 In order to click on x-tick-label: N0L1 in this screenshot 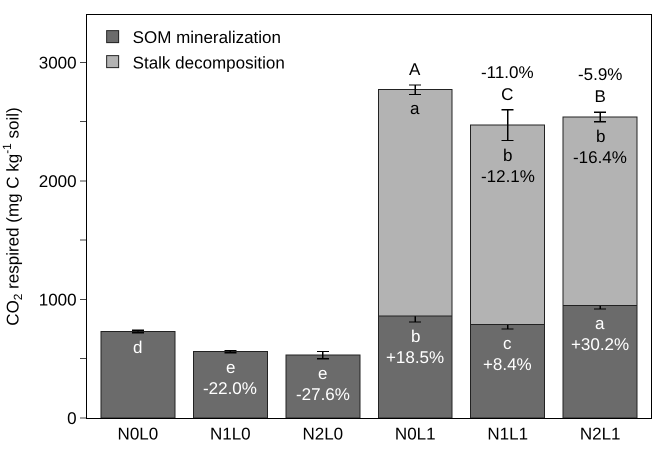, I will do `click(415, 434)`.